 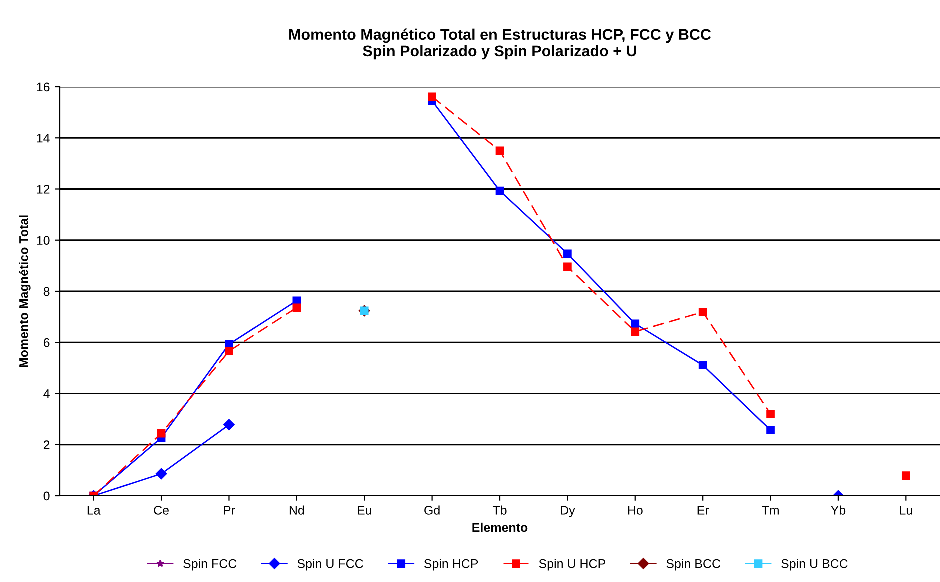 I want to click on y-tick-label: 16, so click(x=43, y=87).